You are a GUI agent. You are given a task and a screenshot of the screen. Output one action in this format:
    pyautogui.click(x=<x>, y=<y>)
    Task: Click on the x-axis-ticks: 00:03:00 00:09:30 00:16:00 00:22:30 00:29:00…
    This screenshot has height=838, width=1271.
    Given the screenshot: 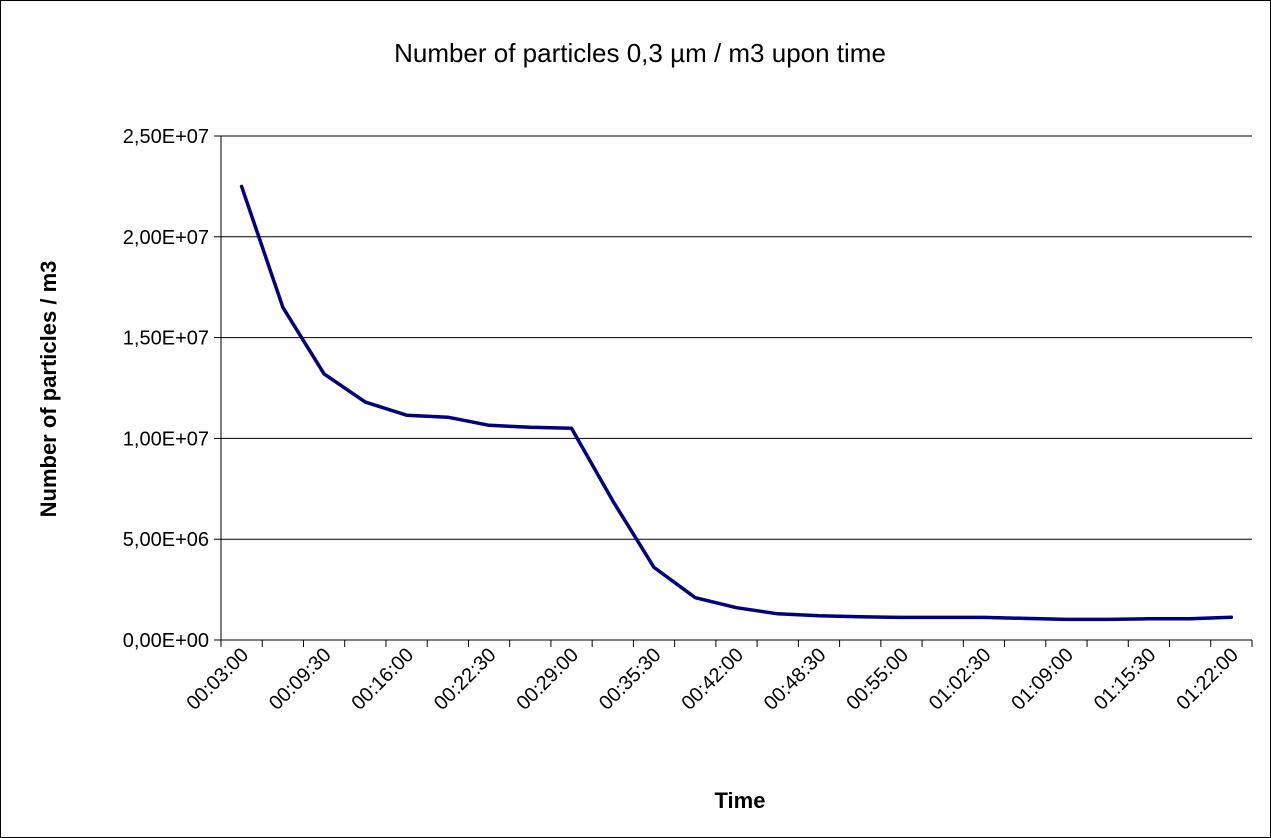 What is the action you would take?
    pyautogui.click(x=718, y=677)
    